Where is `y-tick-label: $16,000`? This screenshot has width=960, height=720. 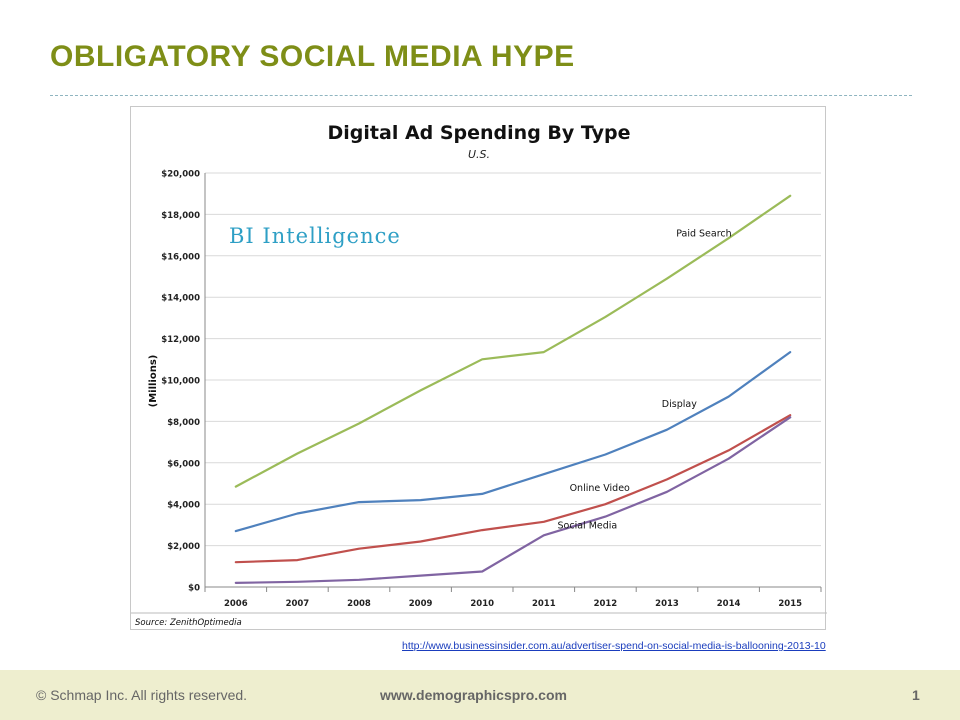 y-tick-label: $16,000 is located at coordinates (180, 257).